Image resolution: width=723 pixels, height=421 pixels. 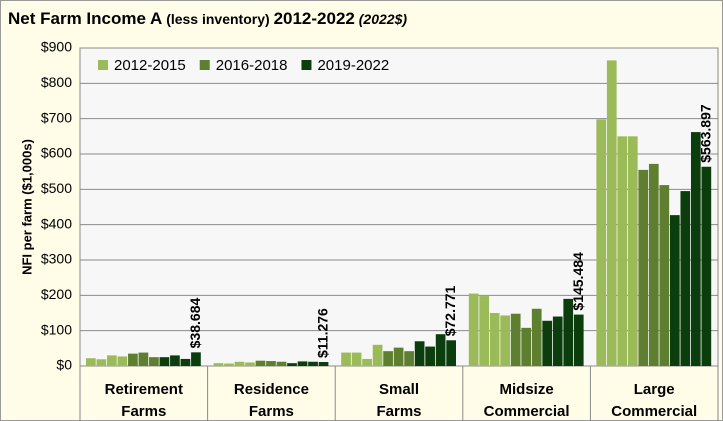 What do you see at coordinates (56, 294) in the screenshot?
I see `y-tick-label: $200` at bounding box center [56, 294].